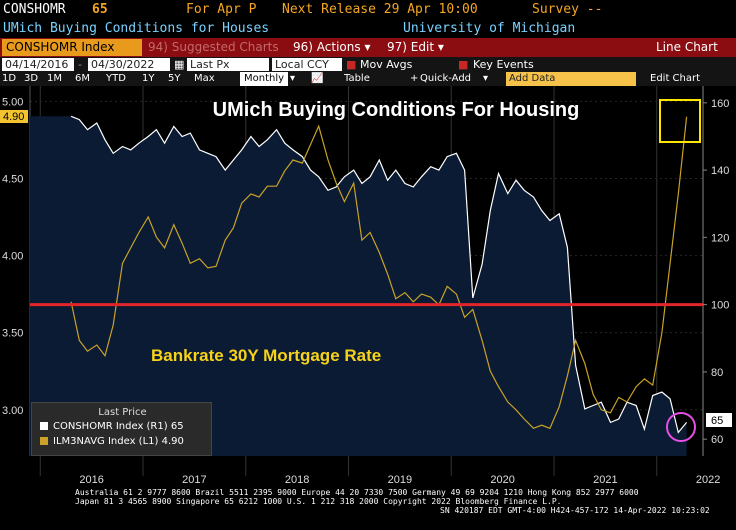 The width and height of the screenshot is (736, 530). I want to click on actions-menu: 96) Actions ▾, so click(331, 47).